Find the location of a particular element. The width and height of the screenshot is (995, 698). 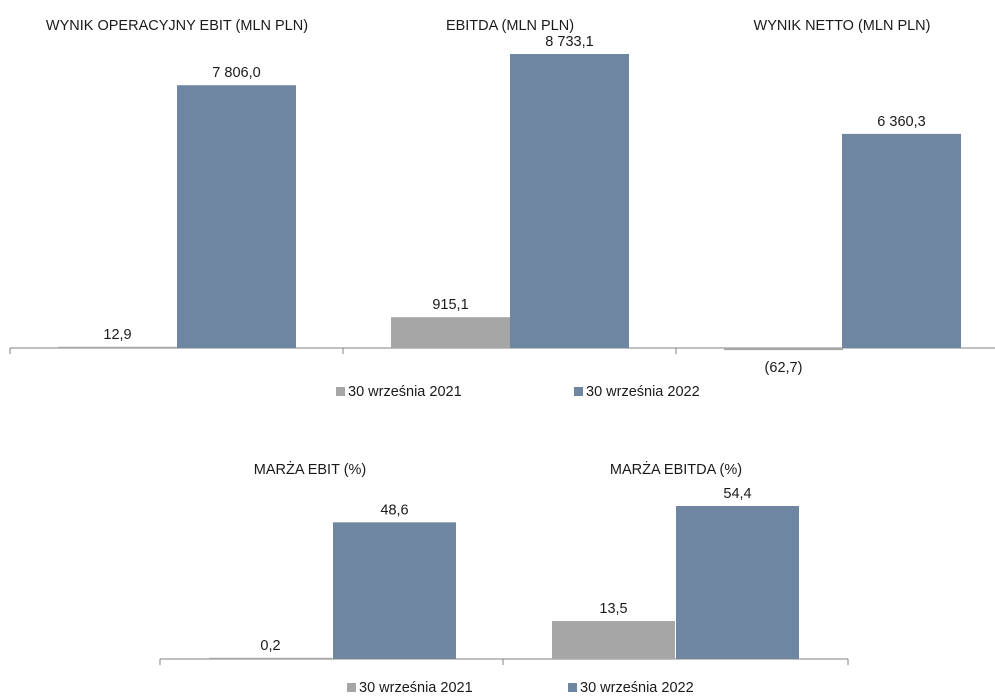

bar-marza-ebit-2022 is located at coordinates (394, 590).